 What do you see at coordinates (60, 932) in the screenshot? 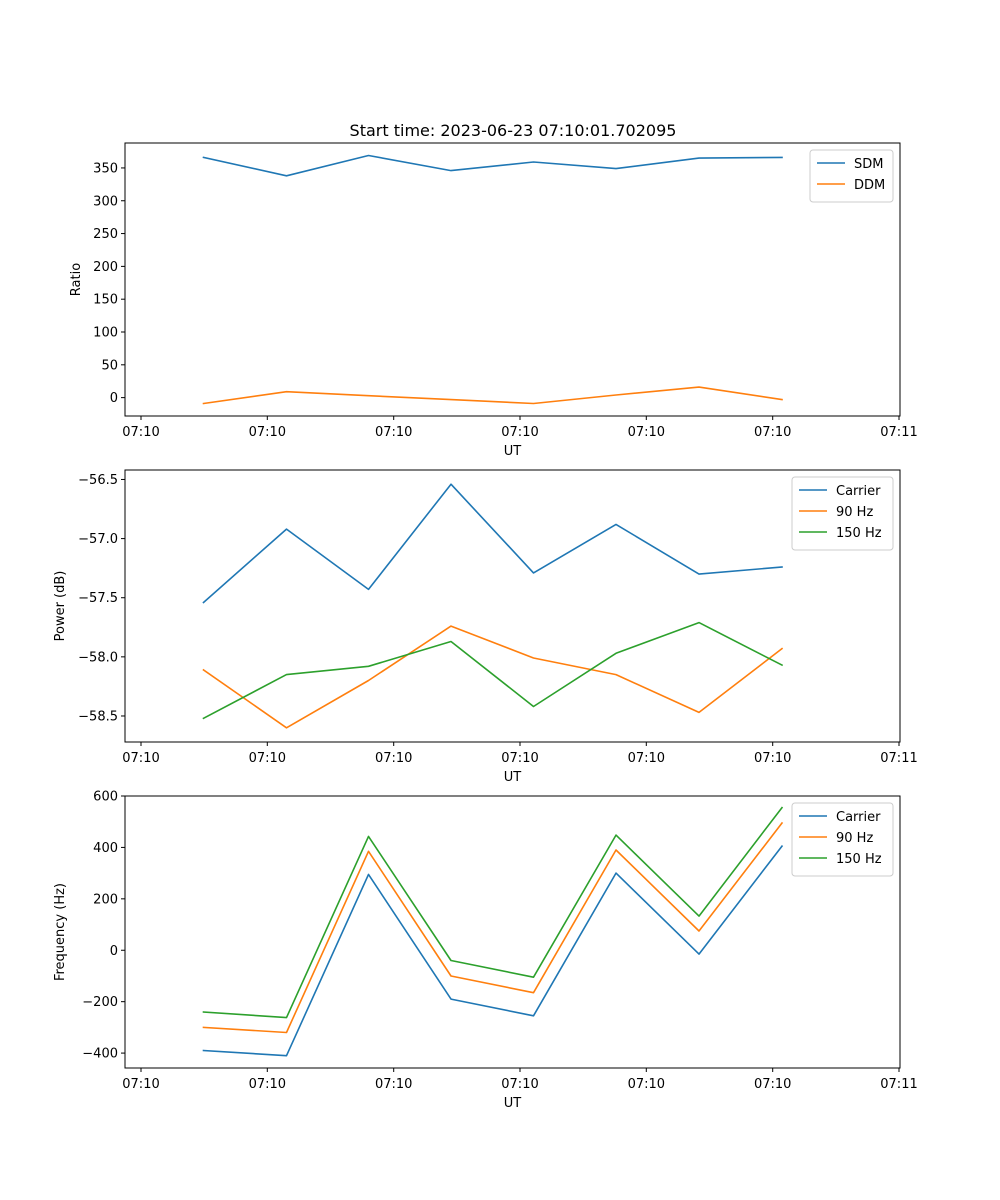
I see `y-axis-label: Frequency (Hz)` at bounding box center [60, 932].